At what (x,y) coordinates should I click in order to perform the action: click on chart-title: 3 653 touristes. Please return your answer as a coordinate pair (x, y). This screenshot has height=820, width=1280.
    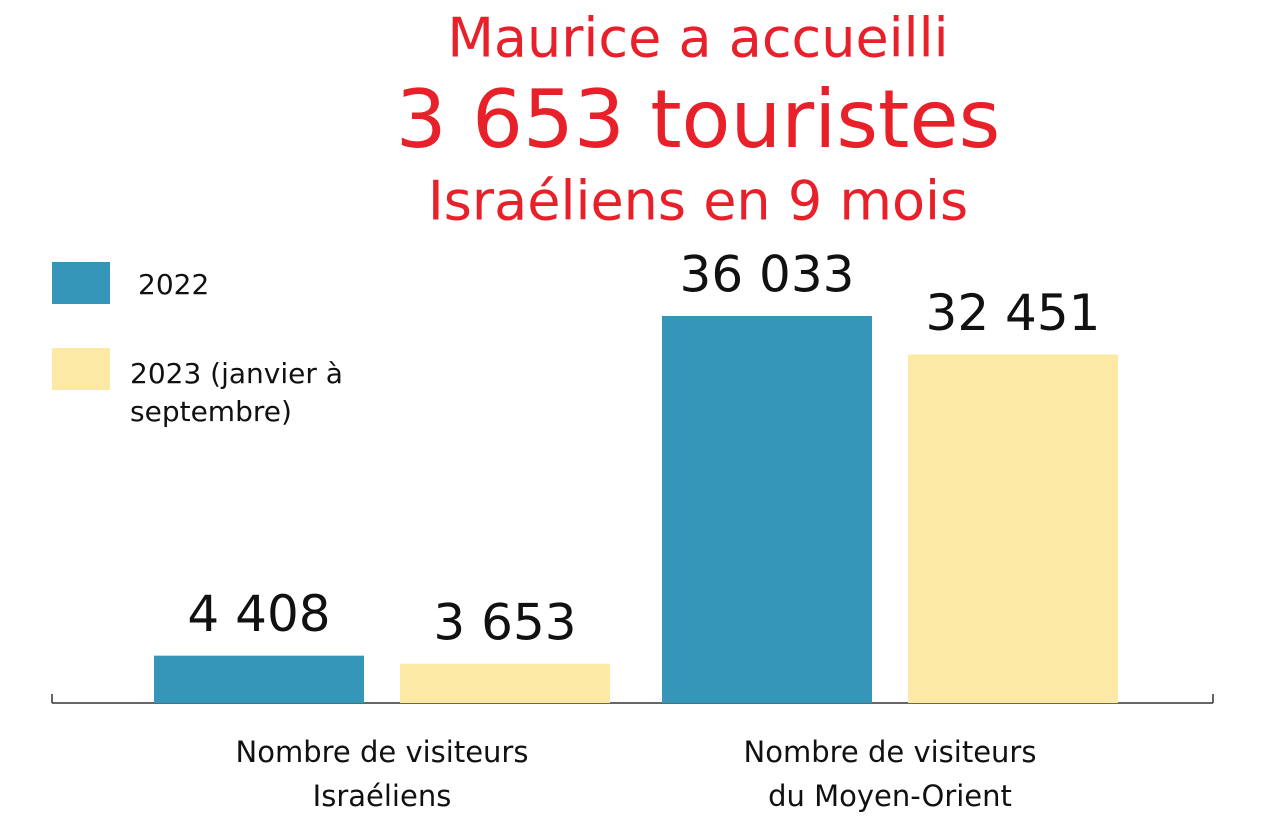
    Looking at the image, I should click on (698, 119).